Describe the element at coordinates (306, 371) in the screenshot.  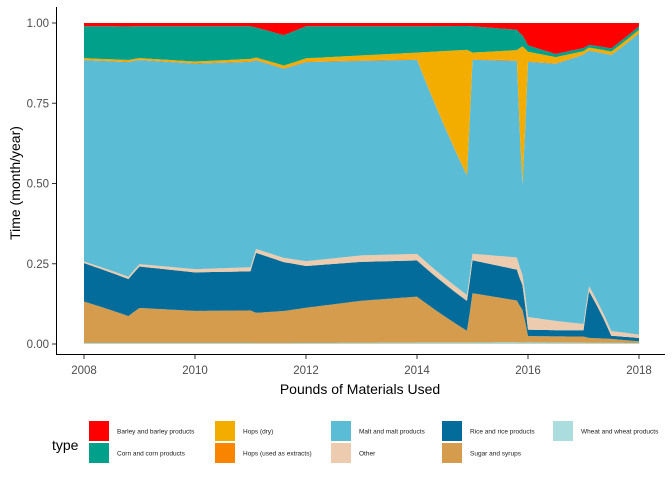
I see `x-tick-label: 2012` at that location.